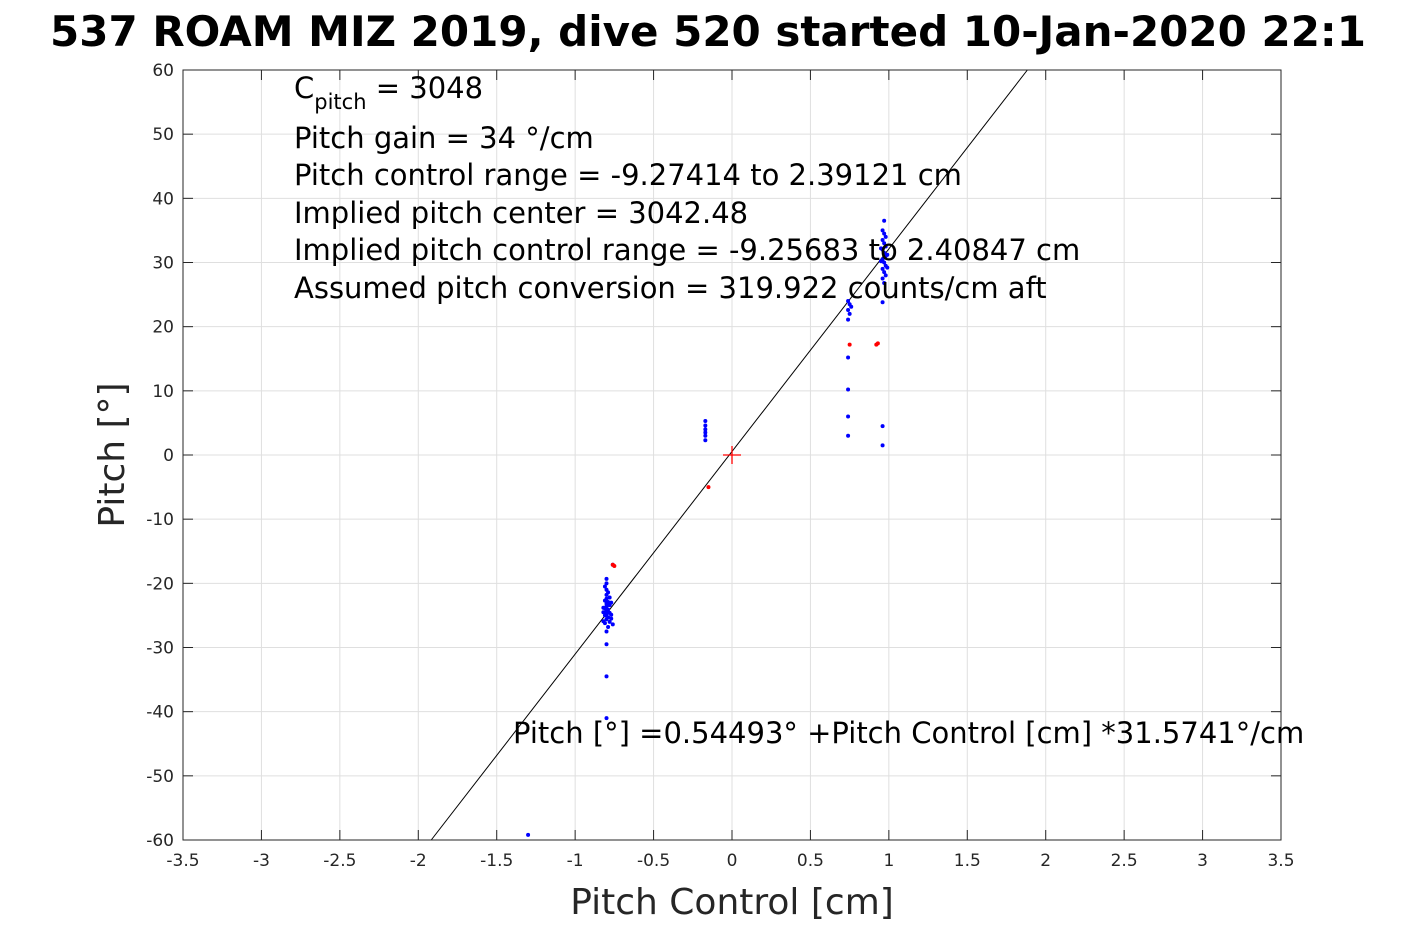 This screenshot has width=1417, height=945. What do you see at coordinates (160, 777) in the screenshot?
I see `y-tick-label: -50` at bounding box center [160, 777].